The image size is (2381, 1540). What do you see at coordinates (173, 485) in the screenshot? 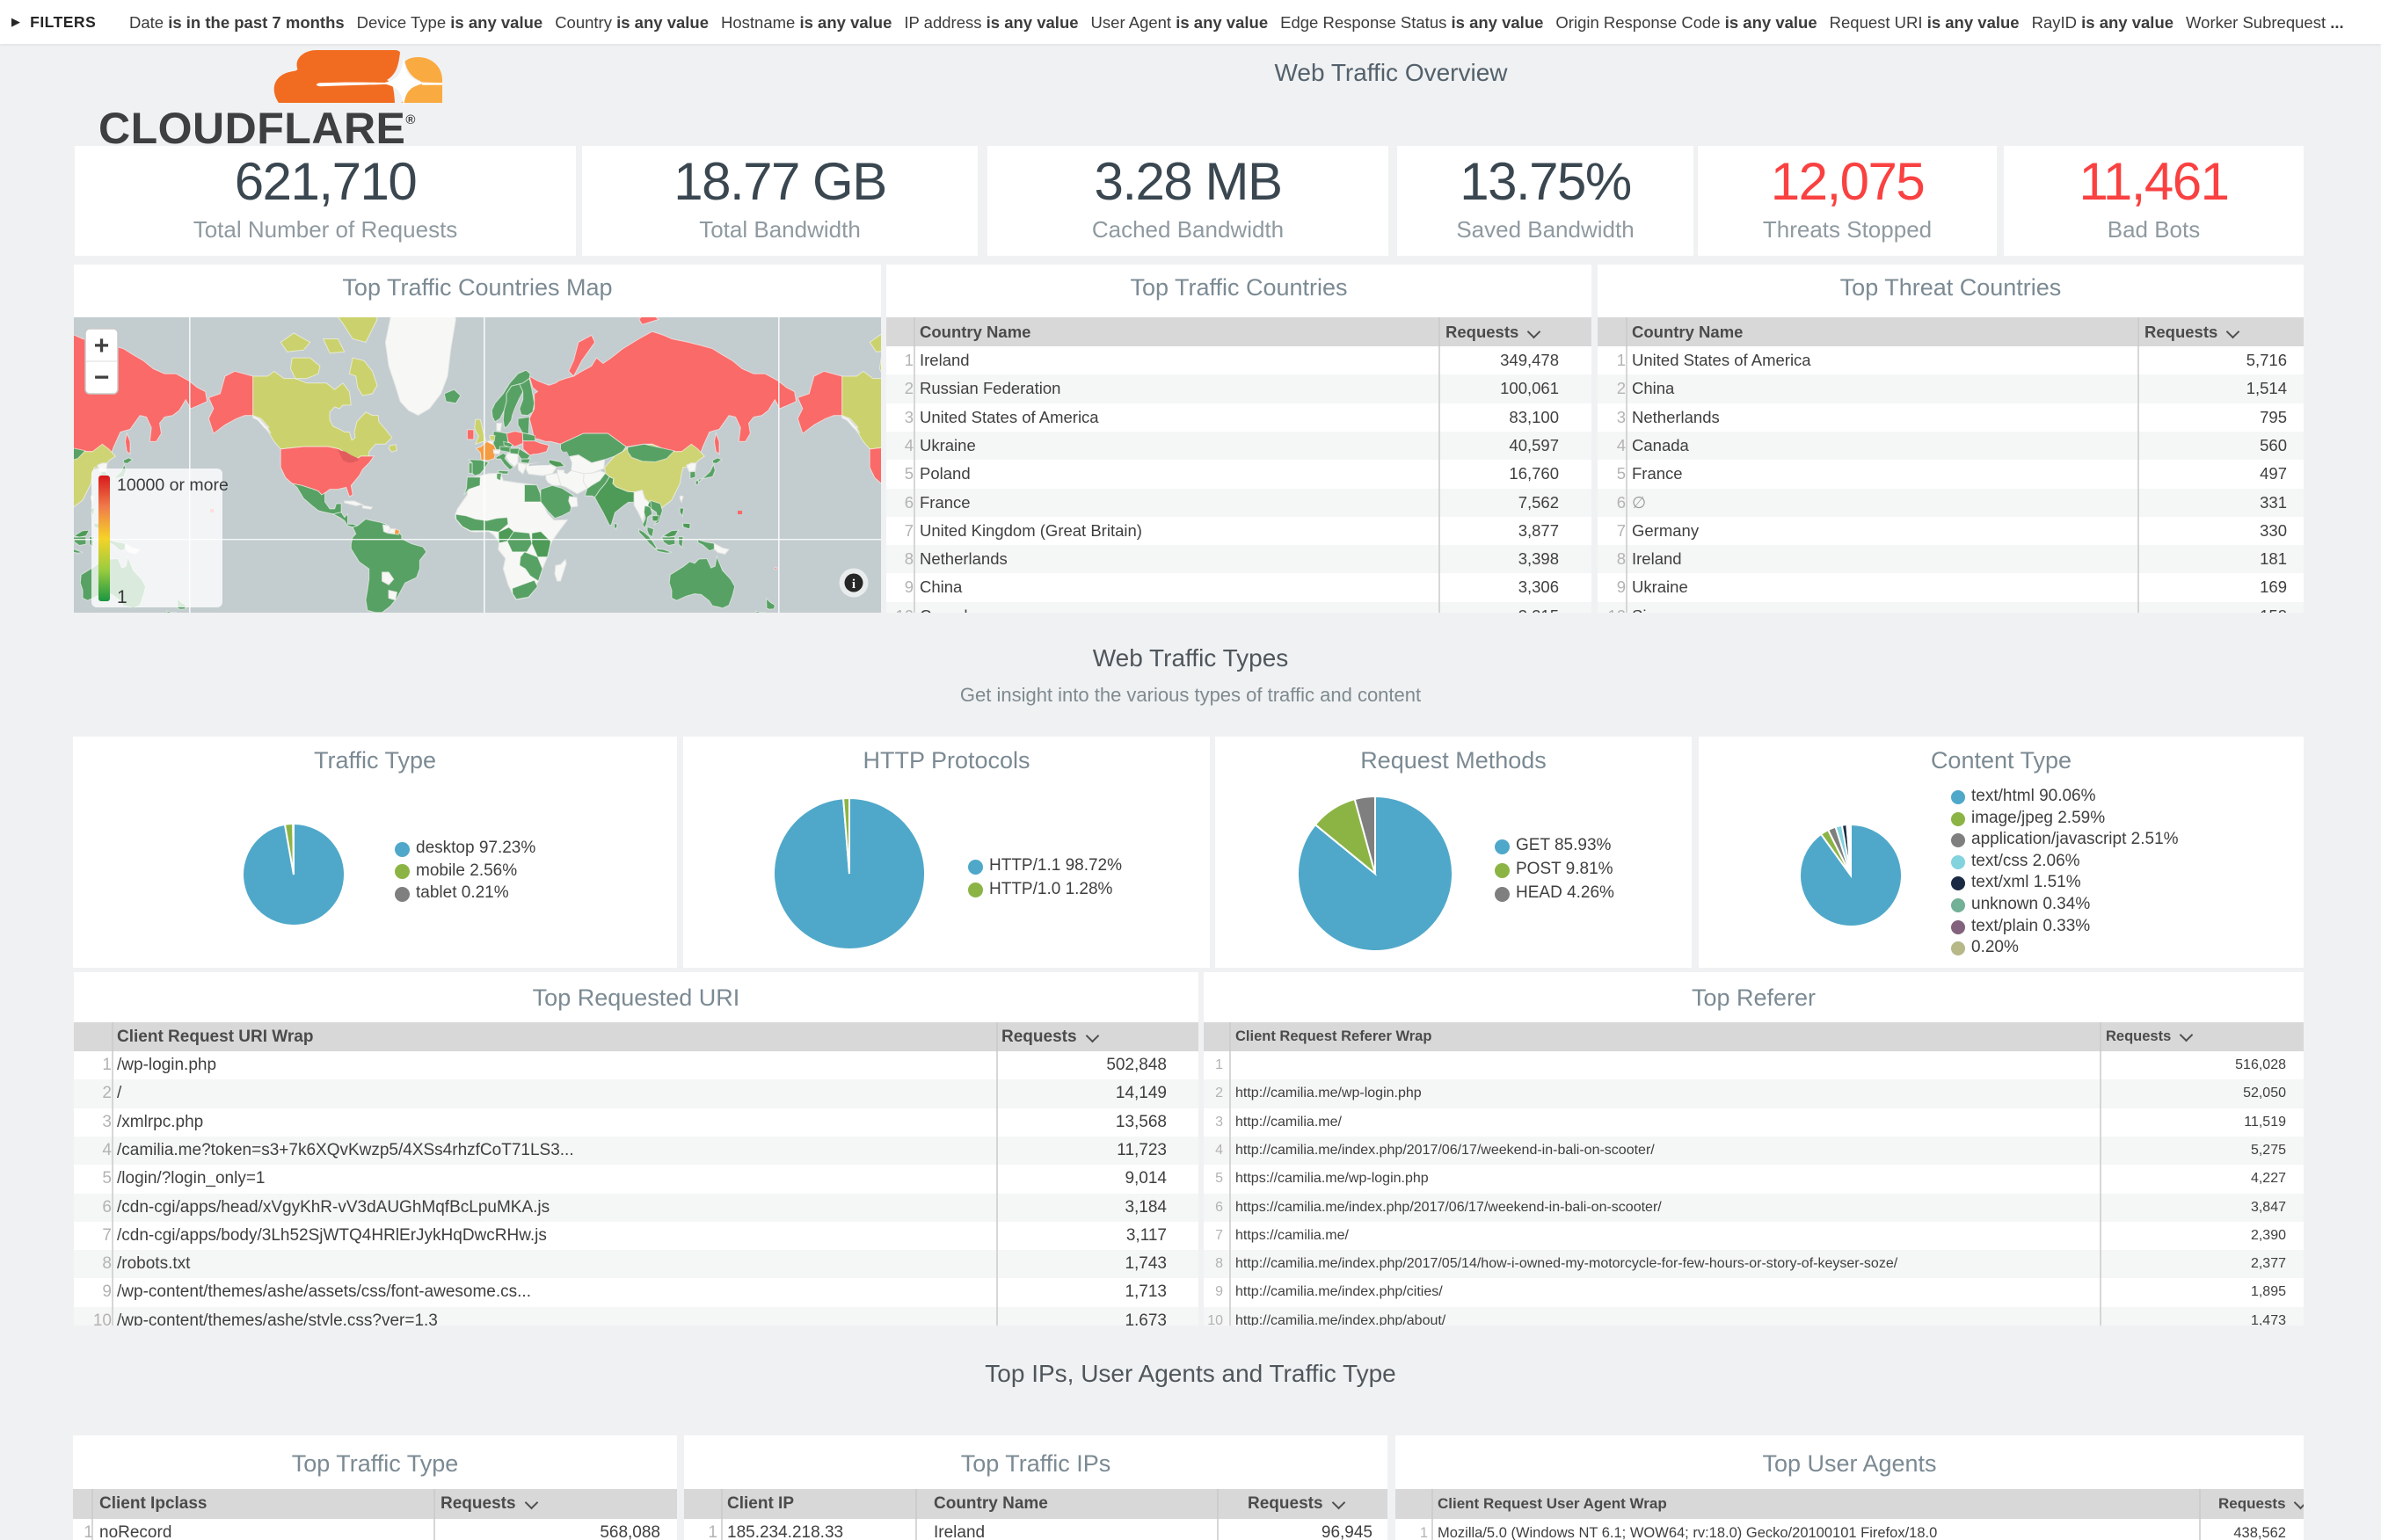
I see `svg-text: 10000 or more` at bounding box center [173, 485].